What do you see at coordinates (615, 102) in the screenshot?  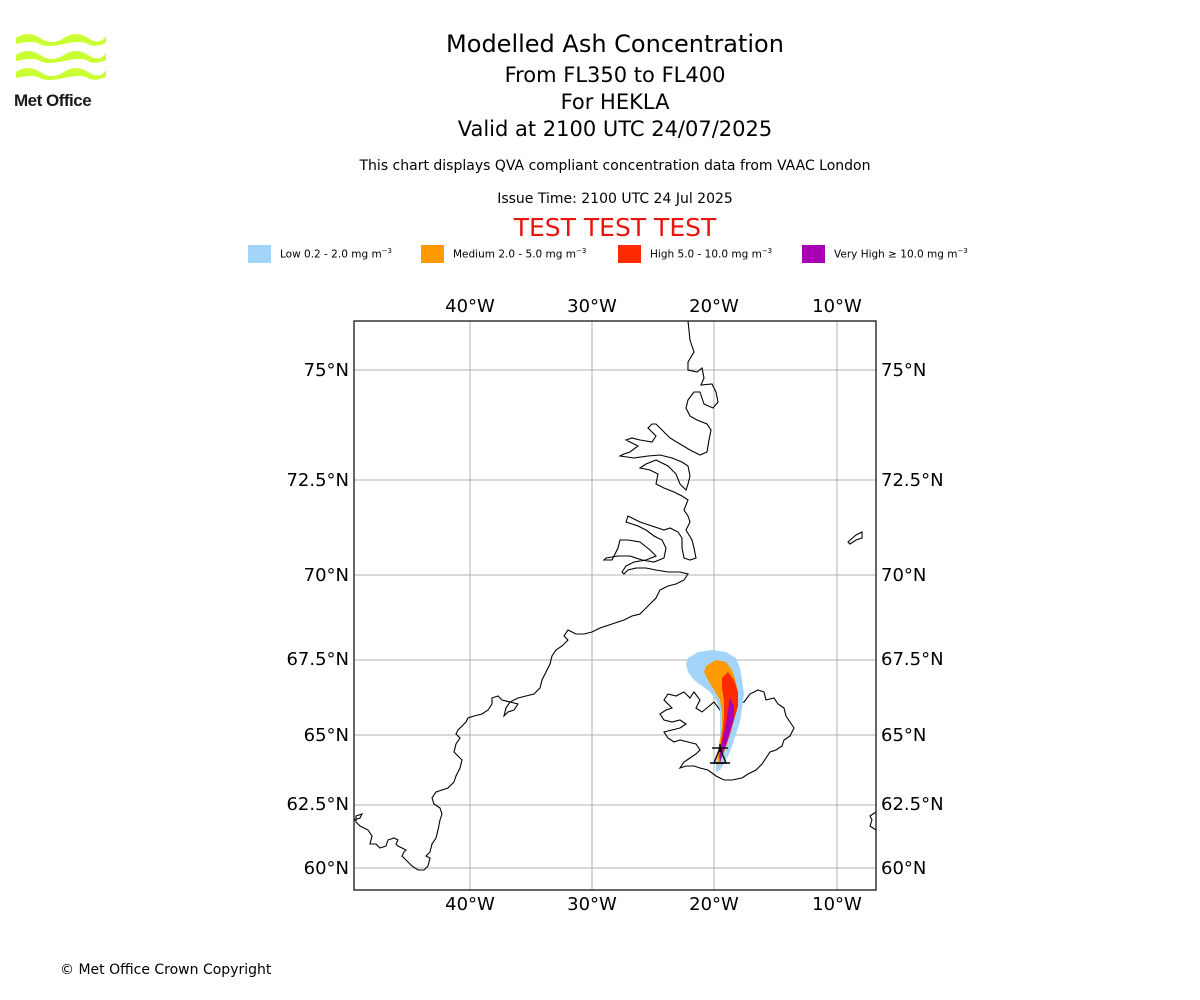 I see `volcano-name: For HEKLA` at bounding box center [615, 102].